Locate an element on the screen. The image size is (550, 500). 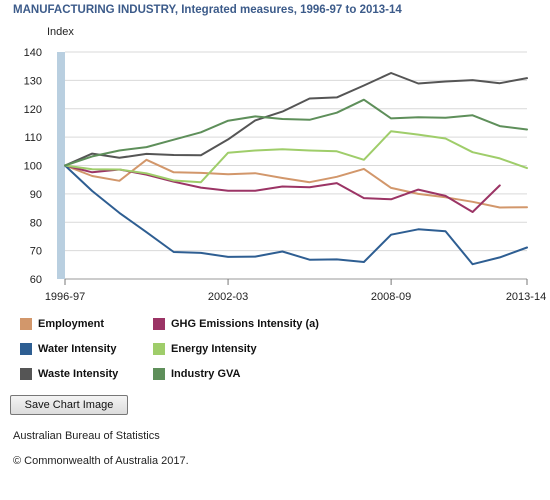
series-line-energy-intensity is located at coordinates (296, 157).